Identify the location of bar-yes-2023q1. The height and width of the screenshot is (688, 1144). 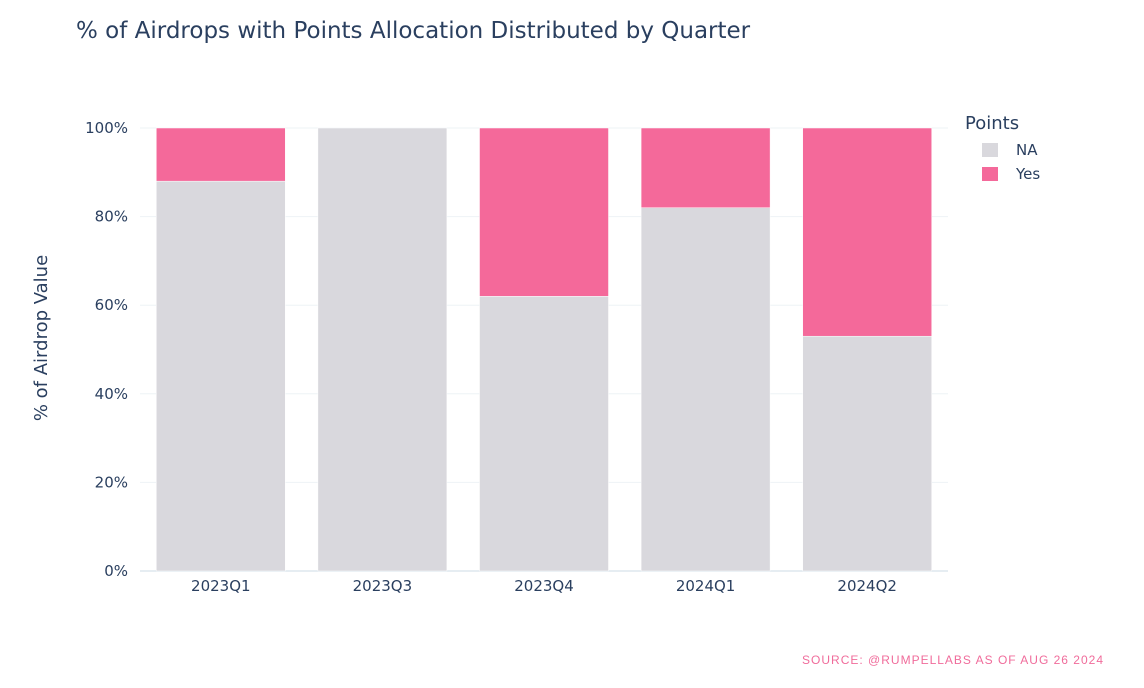
(221, 154).